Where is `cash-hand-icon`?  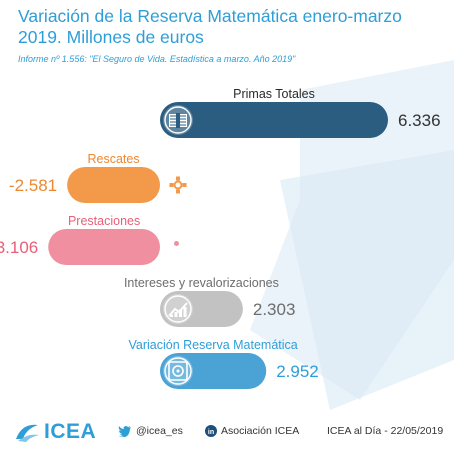 cash-hand-icon is located at coordinates (178, 247).